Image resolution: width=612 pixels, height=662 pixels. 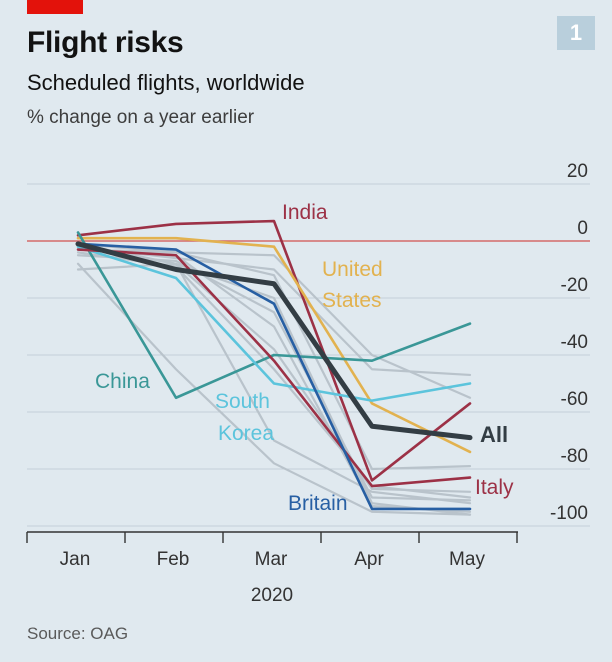 I want to click on x-tick-label: Apr, so click(x=369, y=559).